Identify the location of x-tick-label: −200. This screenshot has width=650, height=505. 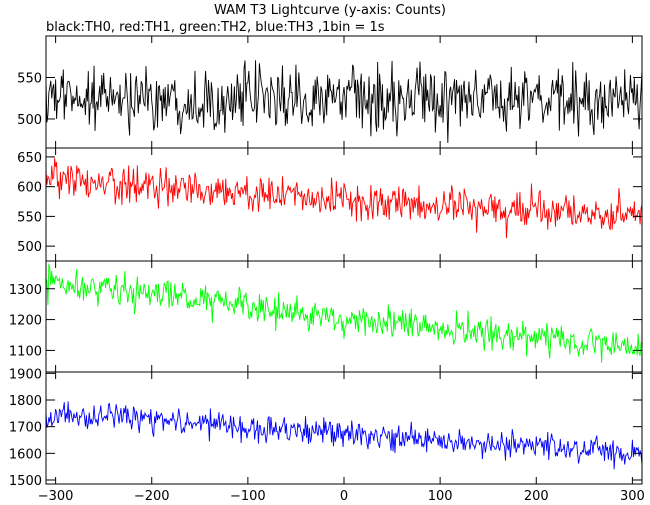
(152, 496).